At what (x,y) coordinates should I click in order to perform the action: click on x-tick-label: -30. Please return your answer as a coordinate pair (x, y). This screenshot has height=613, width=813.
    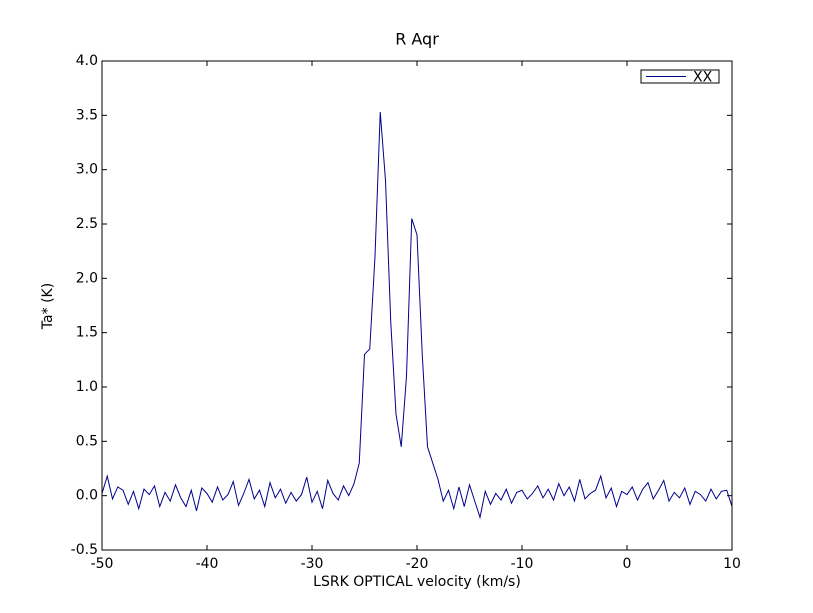
    Looking at the image, I should click on (312, 564).